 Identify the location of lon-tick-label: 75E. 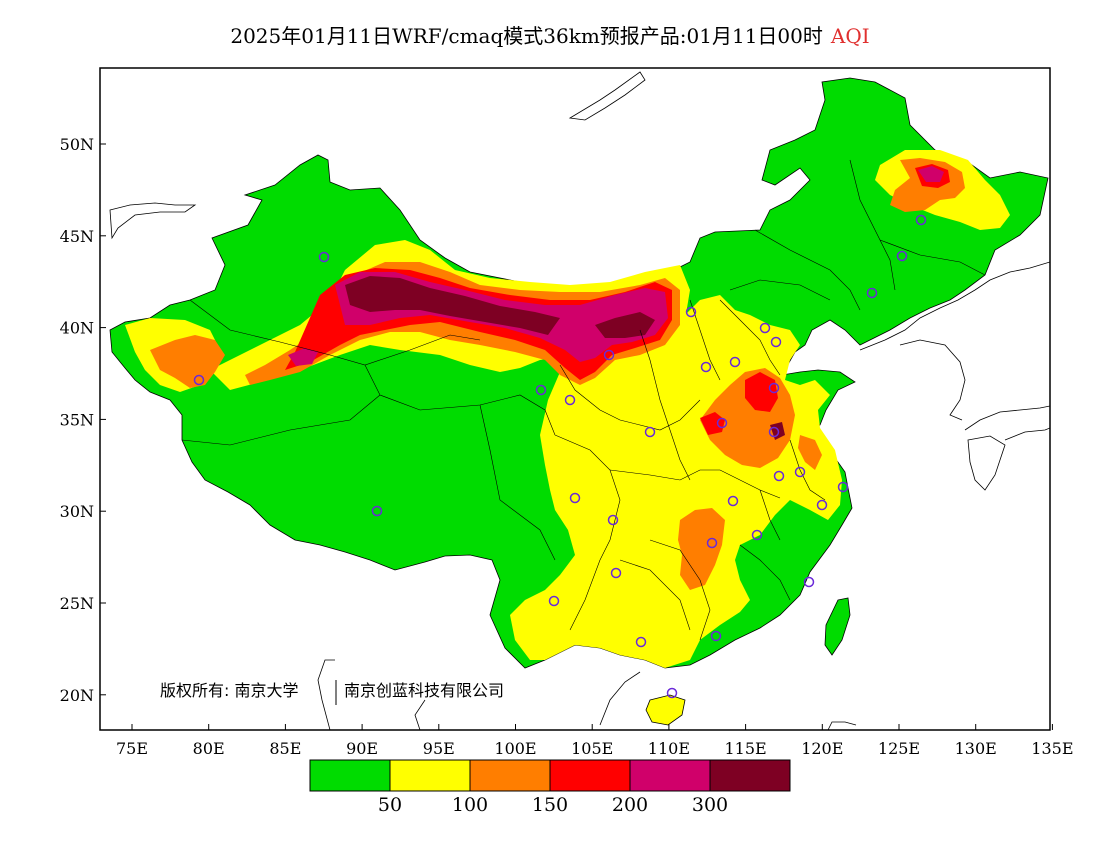
(132, 748).